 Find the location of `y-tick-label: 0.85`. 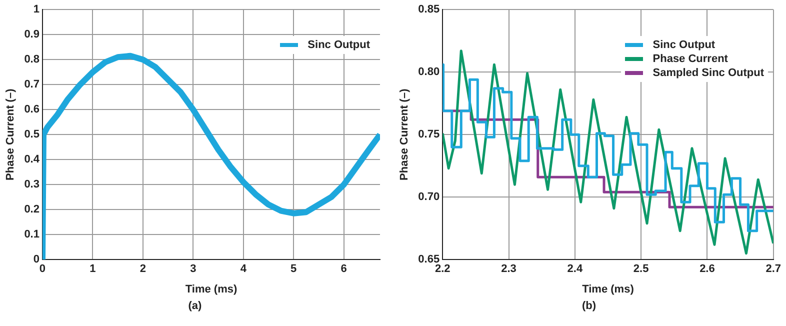

y-tick-label: 0.85 is located at coordinates (429, 10).